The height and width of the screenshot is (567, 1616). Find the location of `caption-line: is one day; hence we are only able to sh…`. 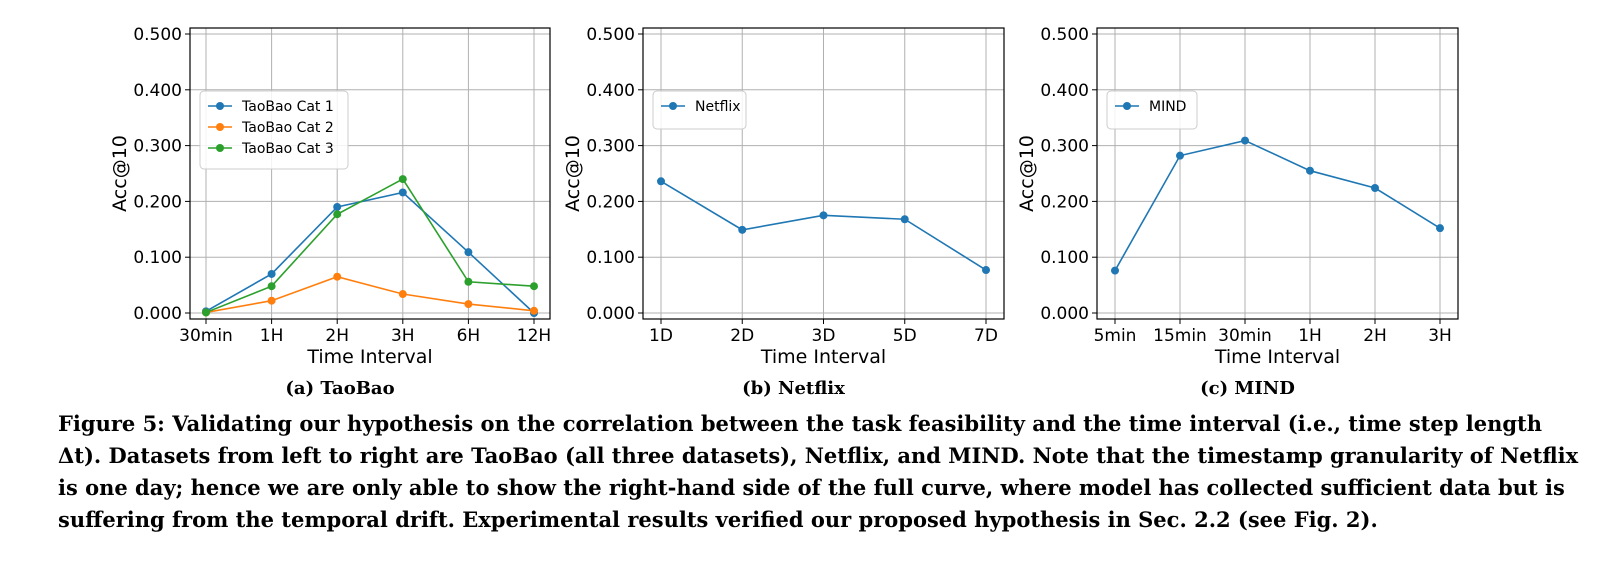

caption-line: is one day; hence we are only able to sh… is located at coordinates (811, 487).